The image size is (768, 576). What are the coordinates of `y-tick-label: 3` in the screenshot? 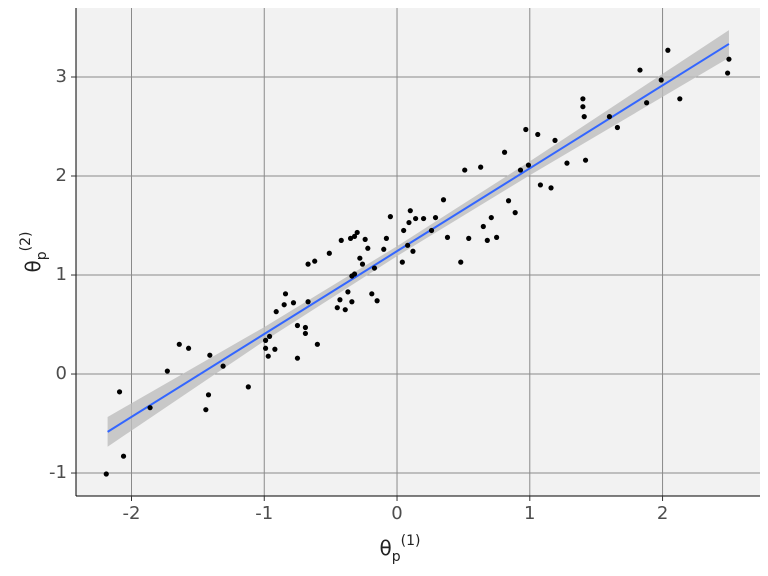 It's located at (61, 76).